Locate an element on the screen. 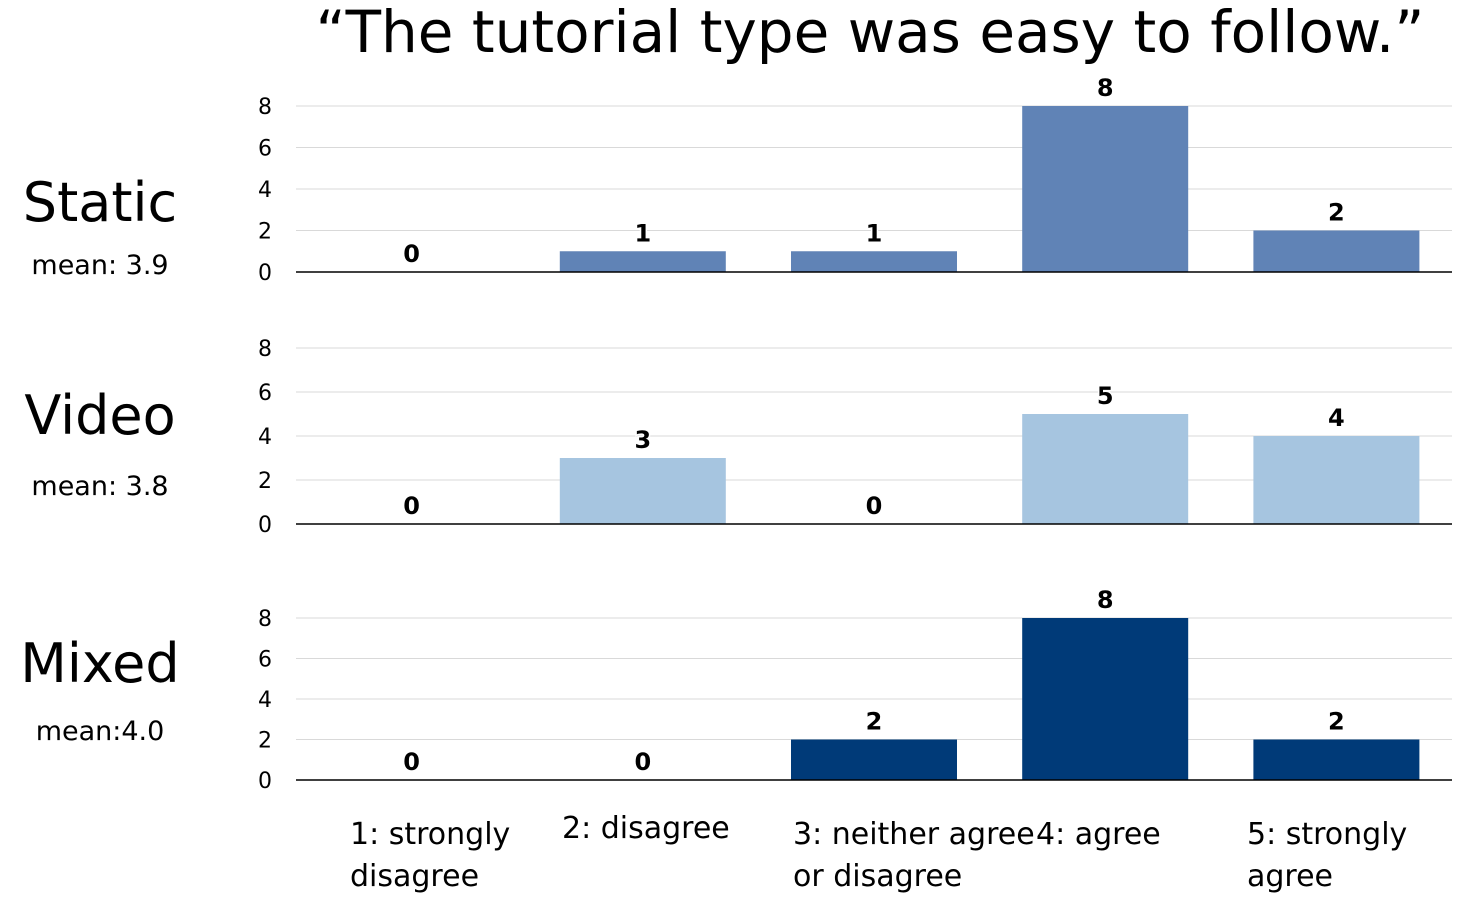 This screenshot has height=902, width=1466. group-label-mixed: Mixed is located at coordinates (100, 663).